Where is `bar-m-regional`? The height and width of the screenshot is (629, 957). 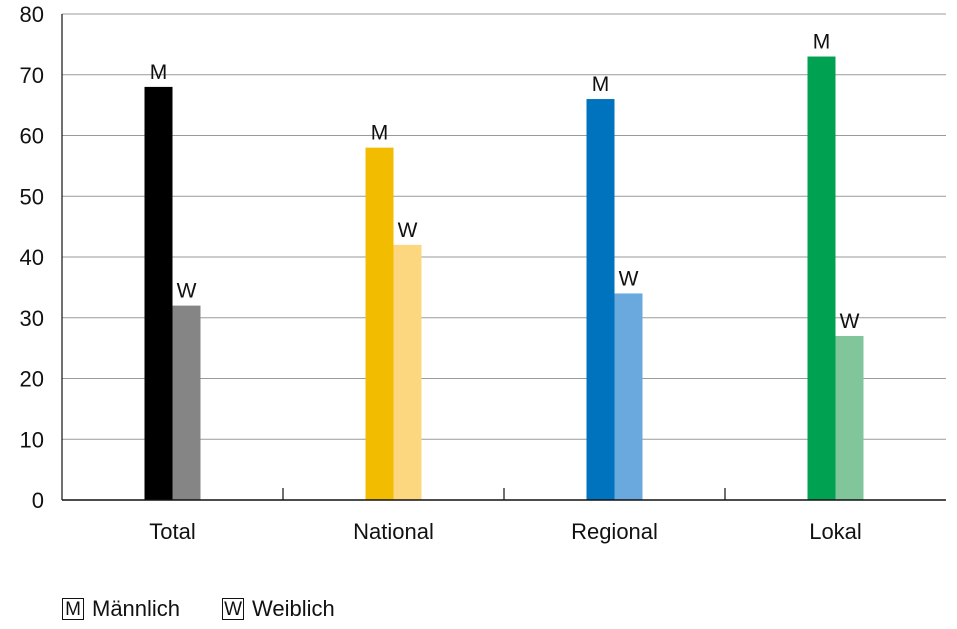 bar-m-regional is located at coordinates (600, 300).